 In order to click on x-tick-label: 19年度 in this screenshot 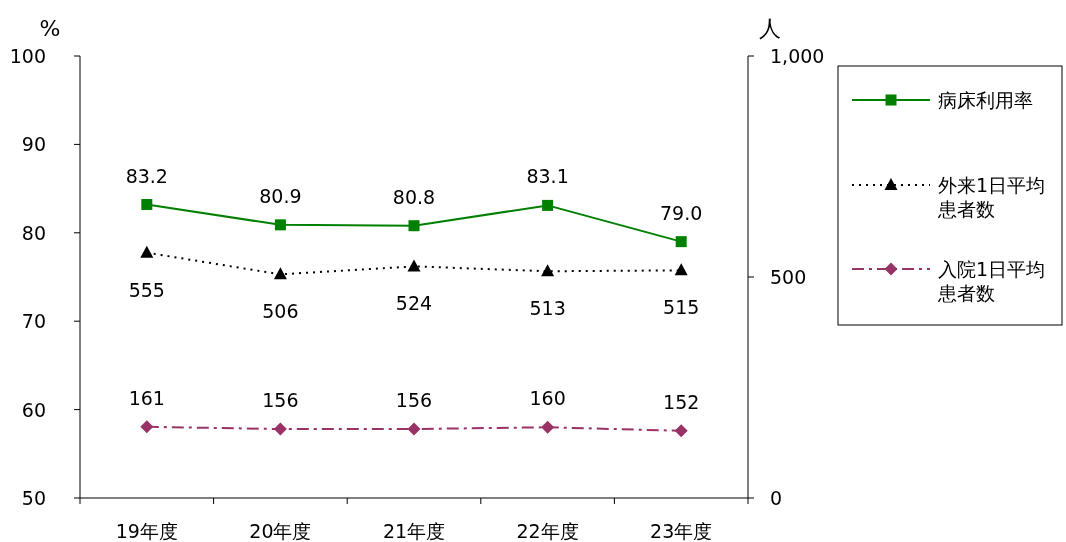, I will do `click(146, 531)`.